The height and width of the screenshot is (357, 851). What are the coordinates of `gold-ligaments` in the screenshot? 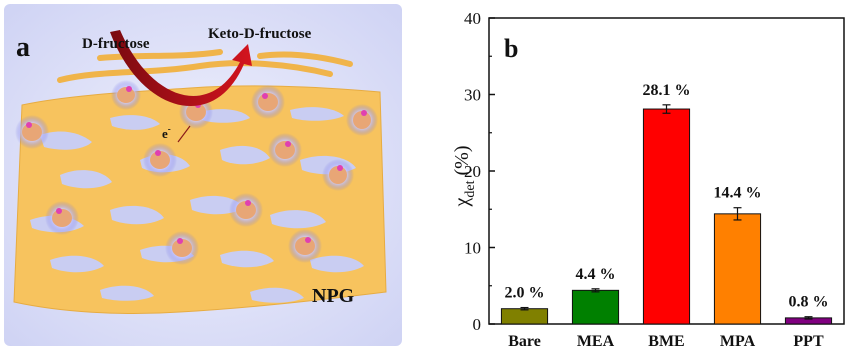 It's located at (205, 66).